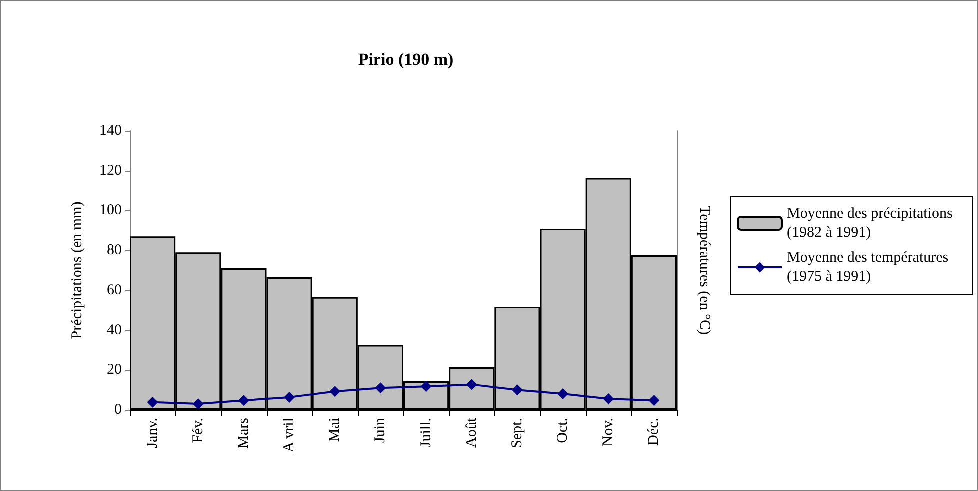  I want to click on x-tick-label: Mai, so click(335, 430).